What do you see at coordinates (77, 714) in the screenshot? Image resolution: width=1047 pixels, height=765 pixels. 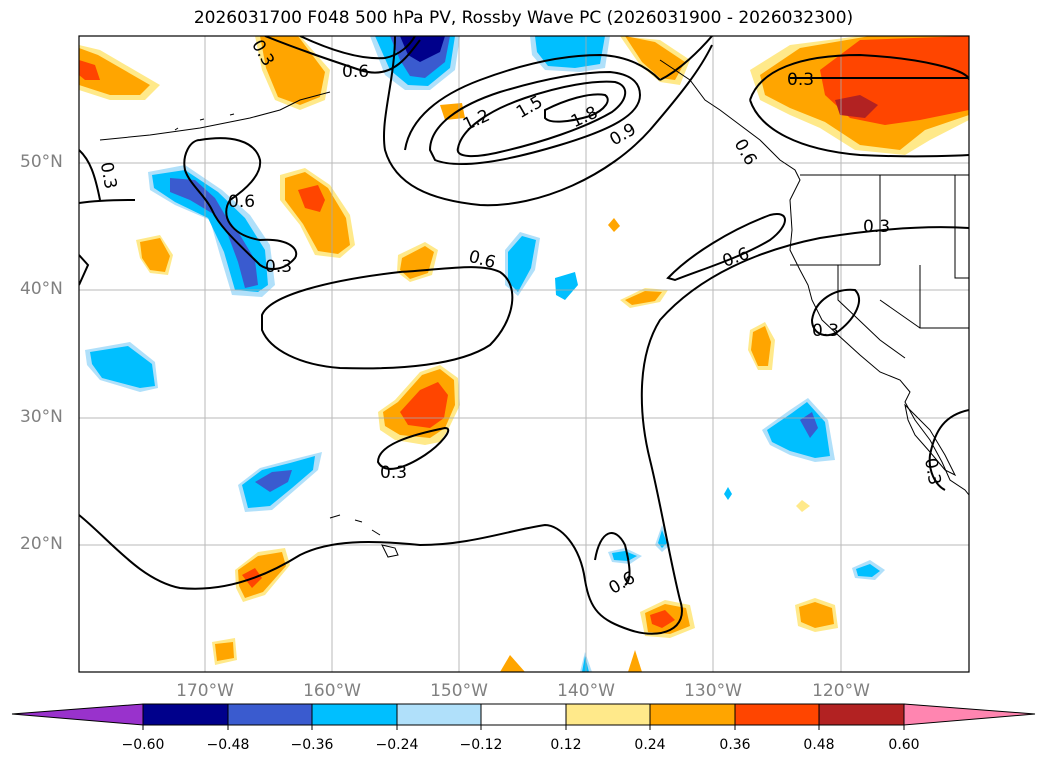 I see `colorbar-low-arrow` at bounding box center [77, 714].